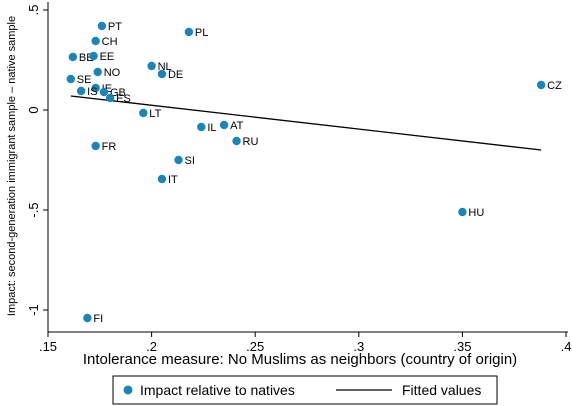 This screenshot has width=572, height=406. Describe the element at coordinates (95, 146) in the screenshot. I see `data-point-fr` at that location.